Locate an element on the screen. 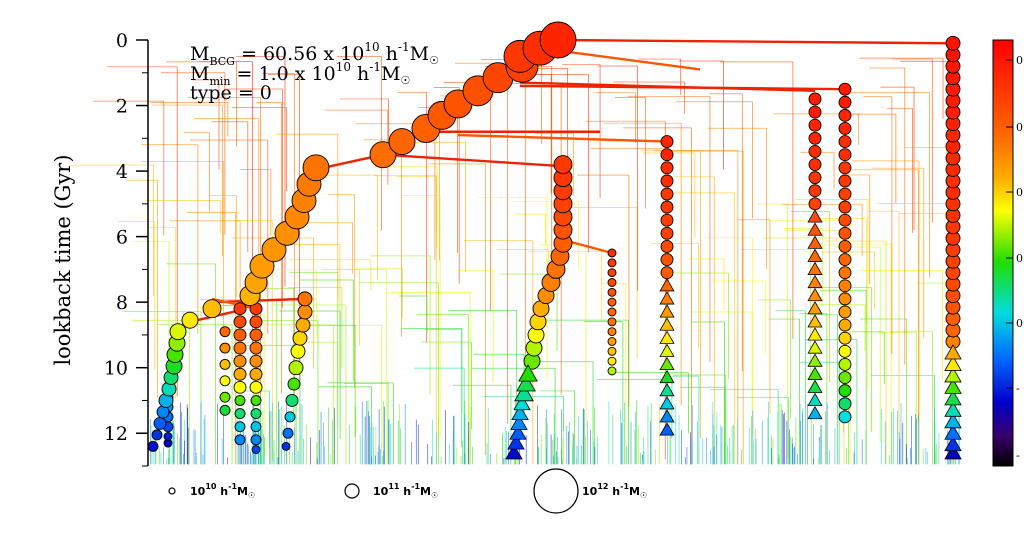 Image resolution: width=1024 pixels, height=555 pixels. y-tick-label-10: 10 is located at coordinates (116, 369).